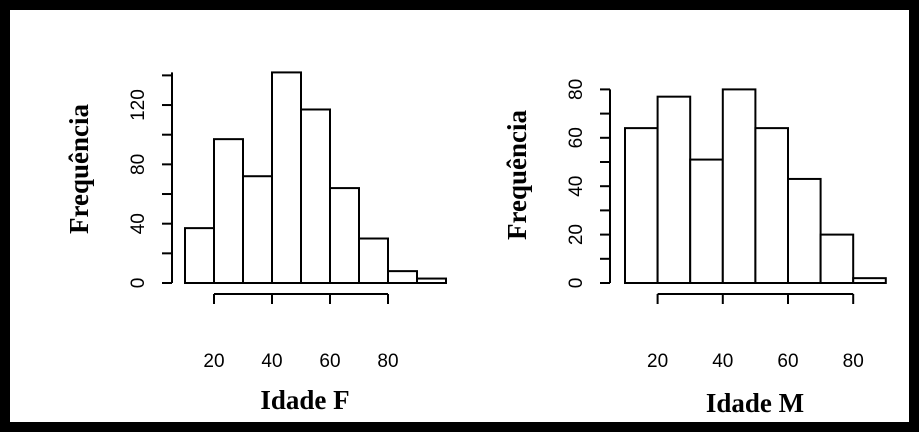  What do you see at coordinates (576, 137) in the screenshot?
I see `y-tick-label: 60` at bounding box center [576, 137].